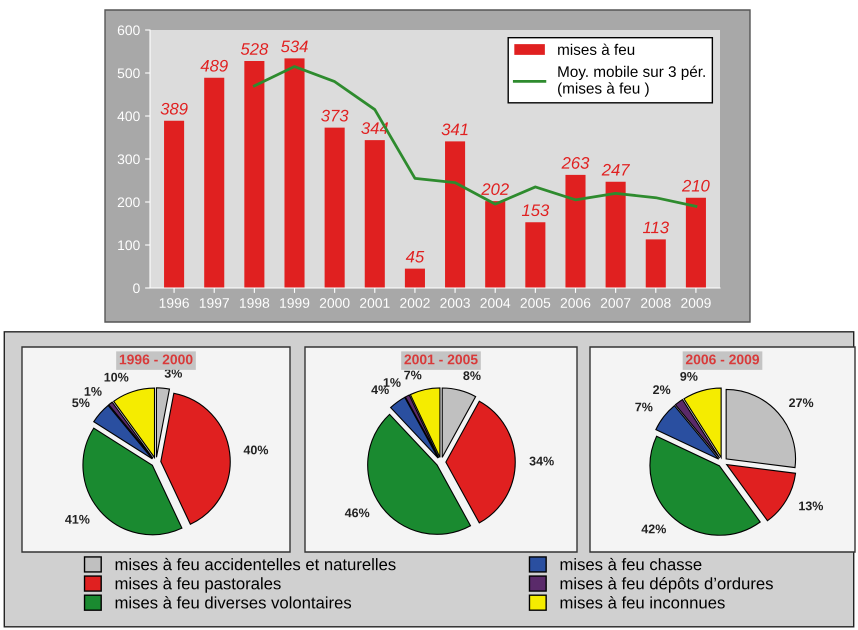 This screenshot has width=858, height=630. Describe the element at coordinates (642, 602) in the screenshot. I see `legend-label: mises à feu inconnues` at that location.